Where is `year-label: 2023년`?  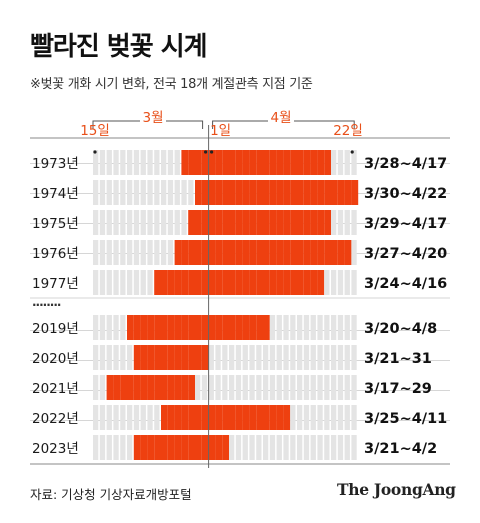 year-label: 2023년 is located at coordinates (55, 449).